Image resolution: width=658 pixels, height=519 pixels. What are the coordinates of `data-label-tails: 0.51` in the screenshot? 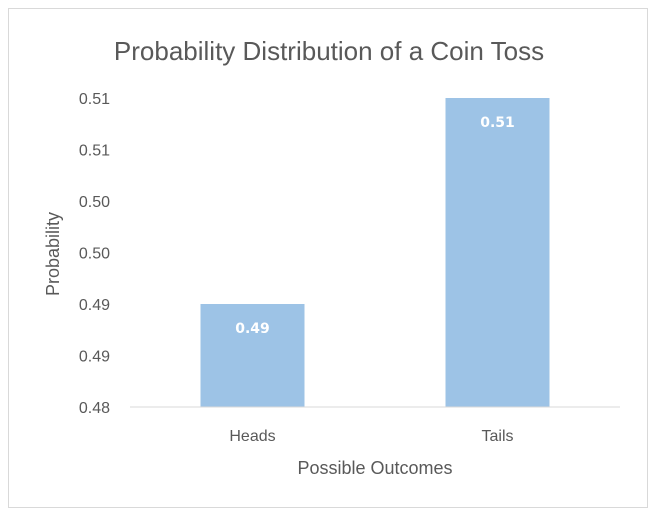 It's located at (497, 123).